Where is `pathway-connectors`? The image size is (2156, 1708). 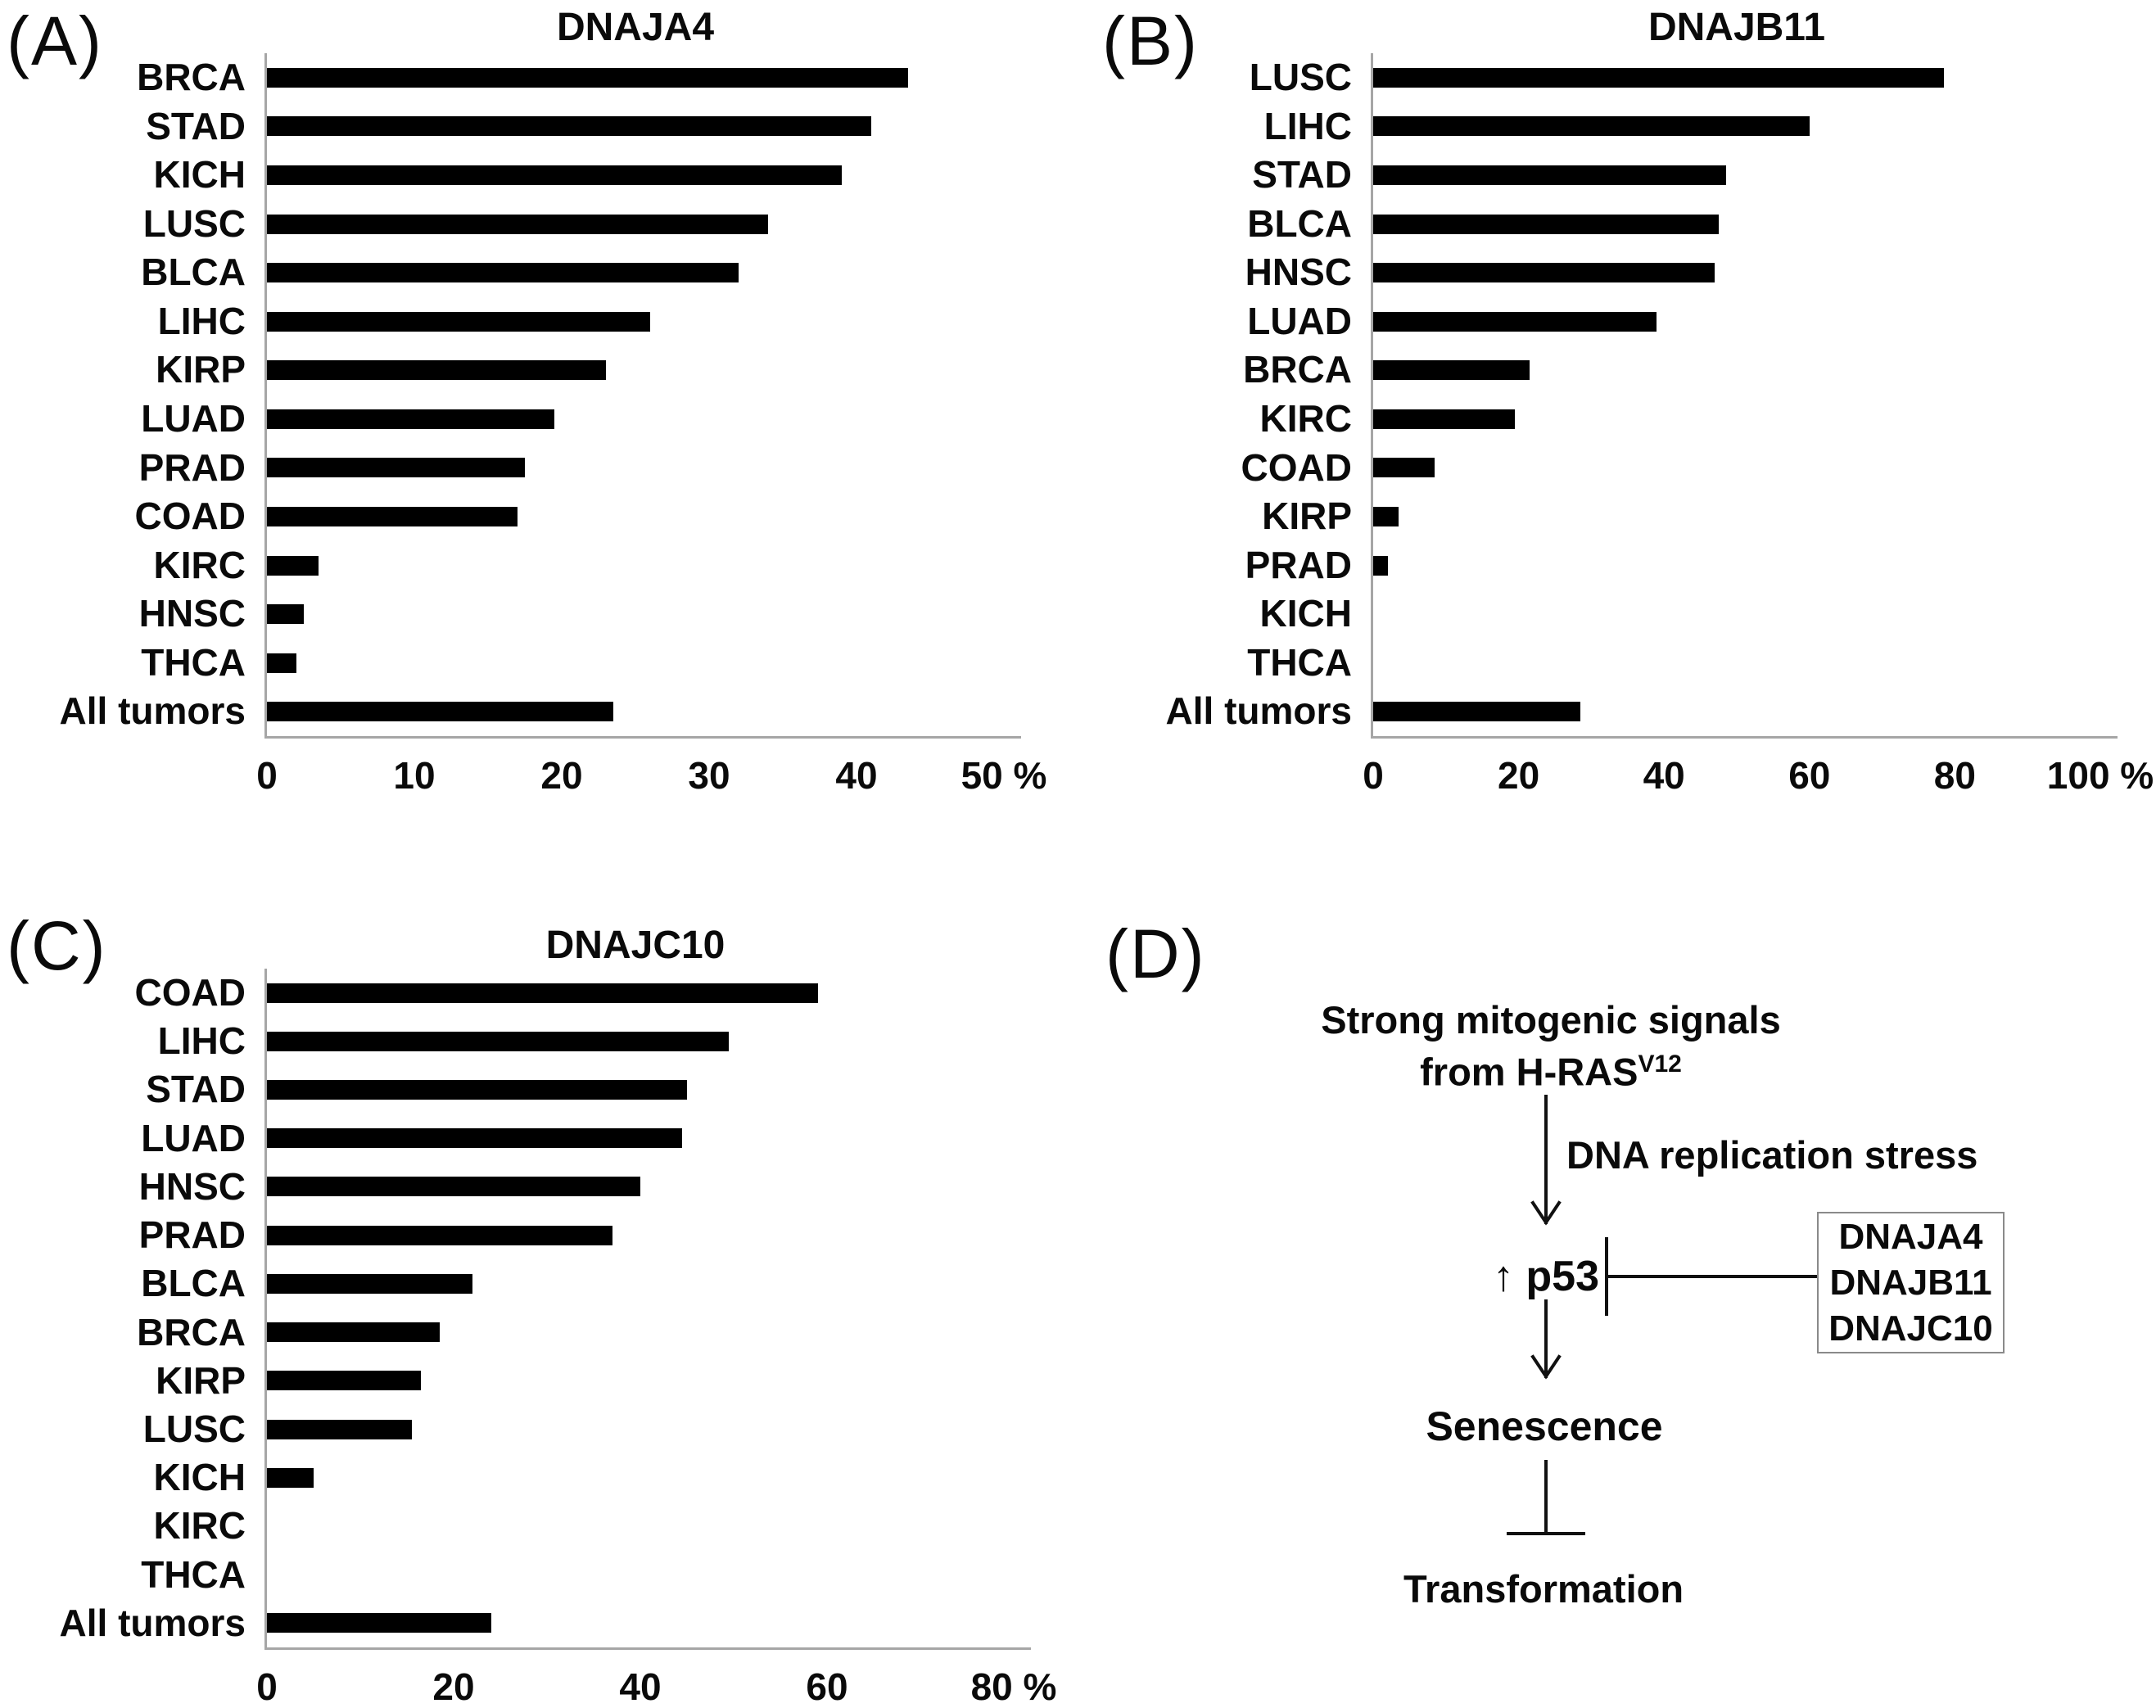
pathway-connectors is located at coordinates (1663, 1315).